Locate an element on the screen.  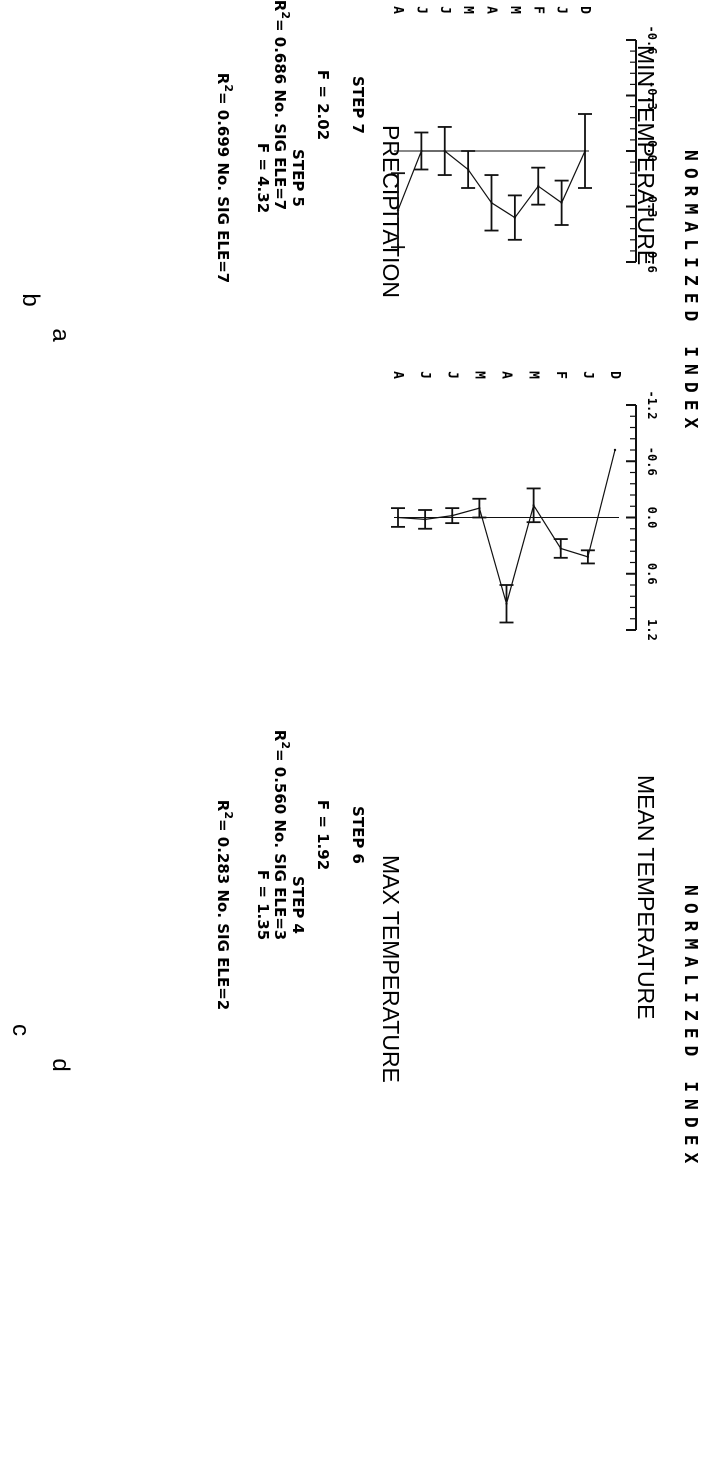
panel-c-r2-label: R is located at coordinates (280, 736).